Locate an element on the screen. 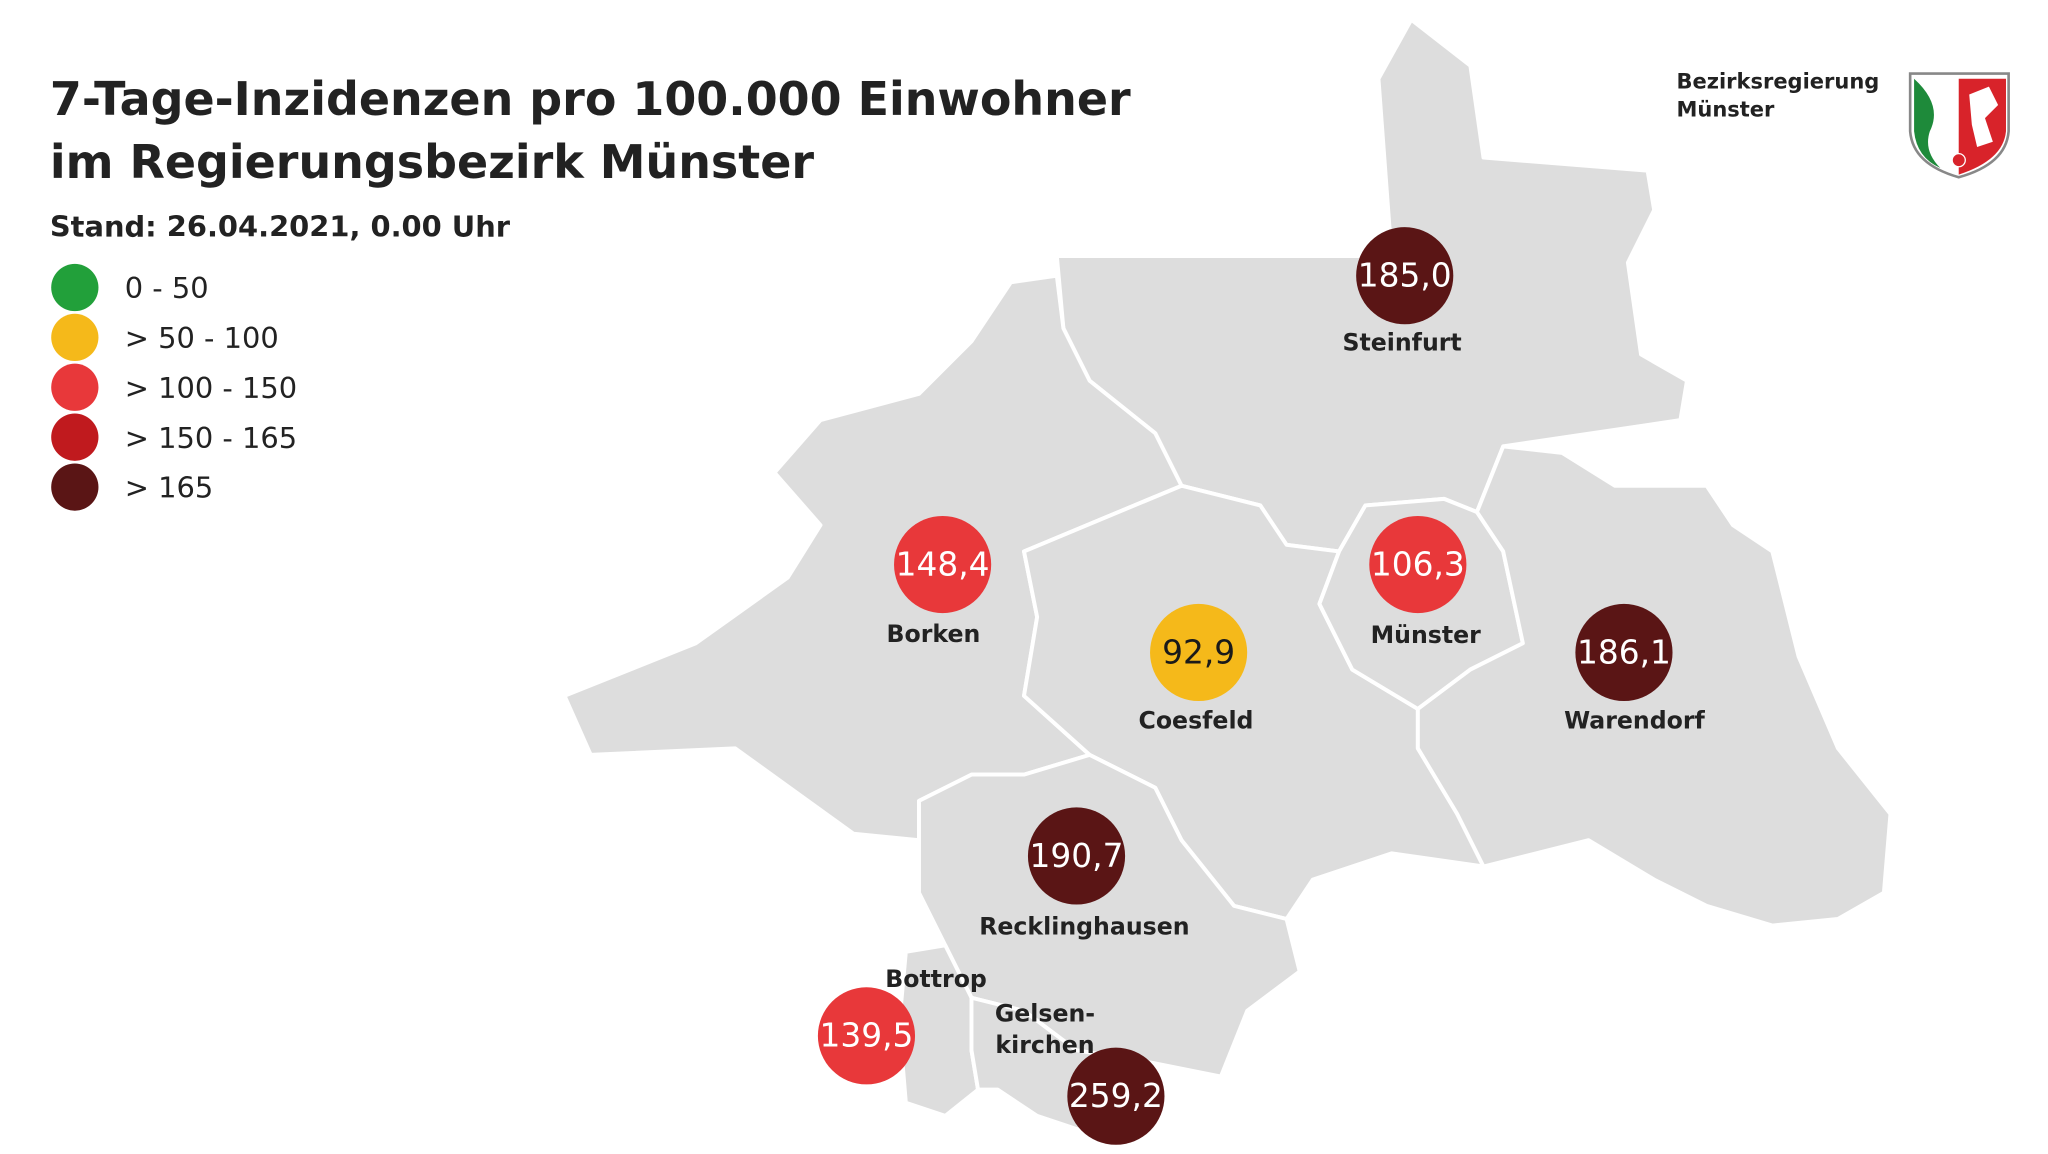 The height and width of the screenshot is (1154, 2048). title: im Regierungsbezirk Münster is located at coordinates (432, 162).